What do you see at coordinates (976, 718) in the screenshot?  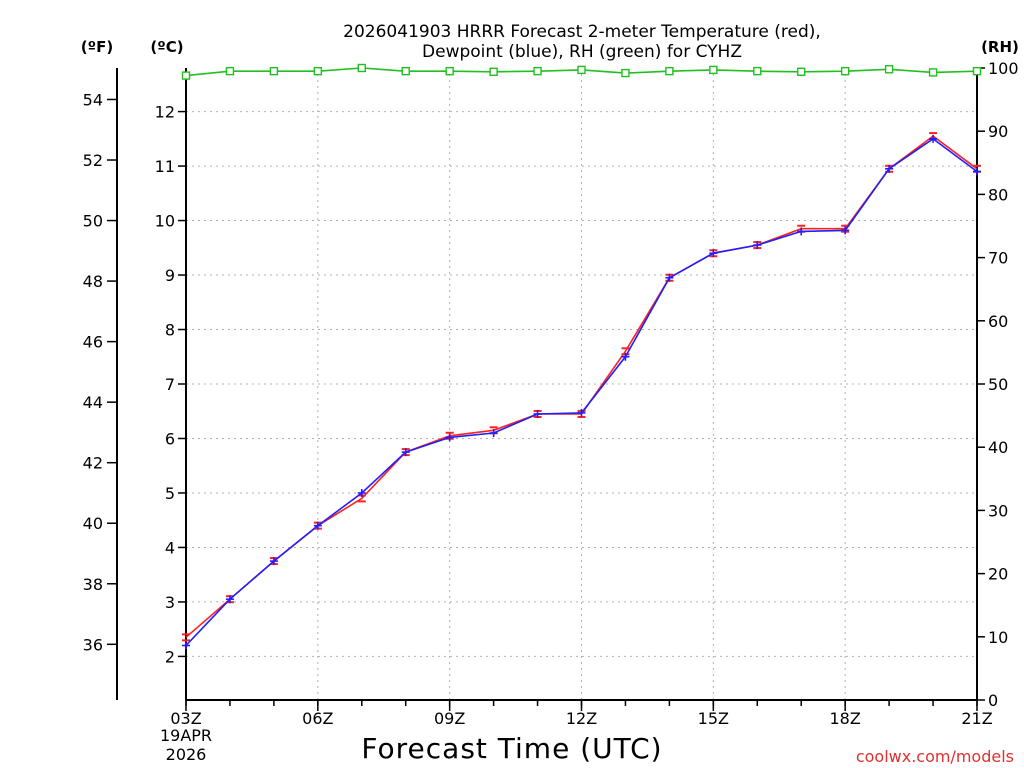 I see `x-tick-label: 21Z` at bounding box center [976, 718].